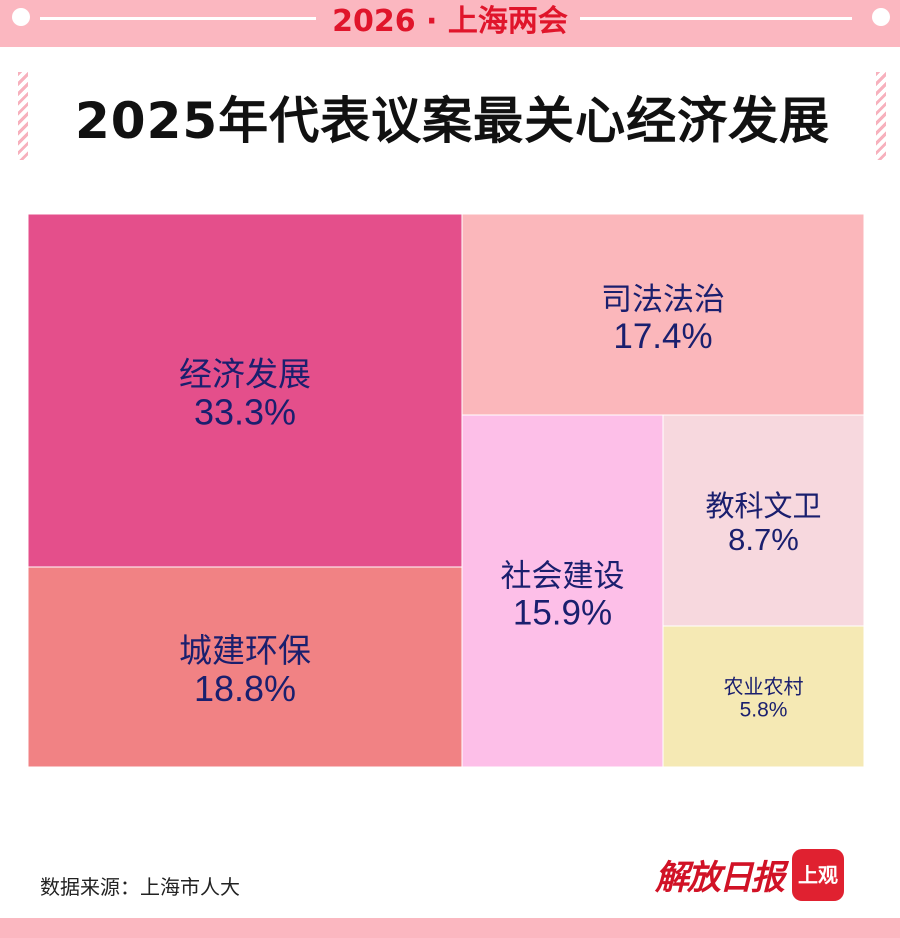 Image resolution: width=900 pixels, height=938 pixels. What do you see at coordinates (453, 121) in the screenshot?
I see `chart-title: 2025年代表议案最关心经济发展` at bounding box center [453, 121].